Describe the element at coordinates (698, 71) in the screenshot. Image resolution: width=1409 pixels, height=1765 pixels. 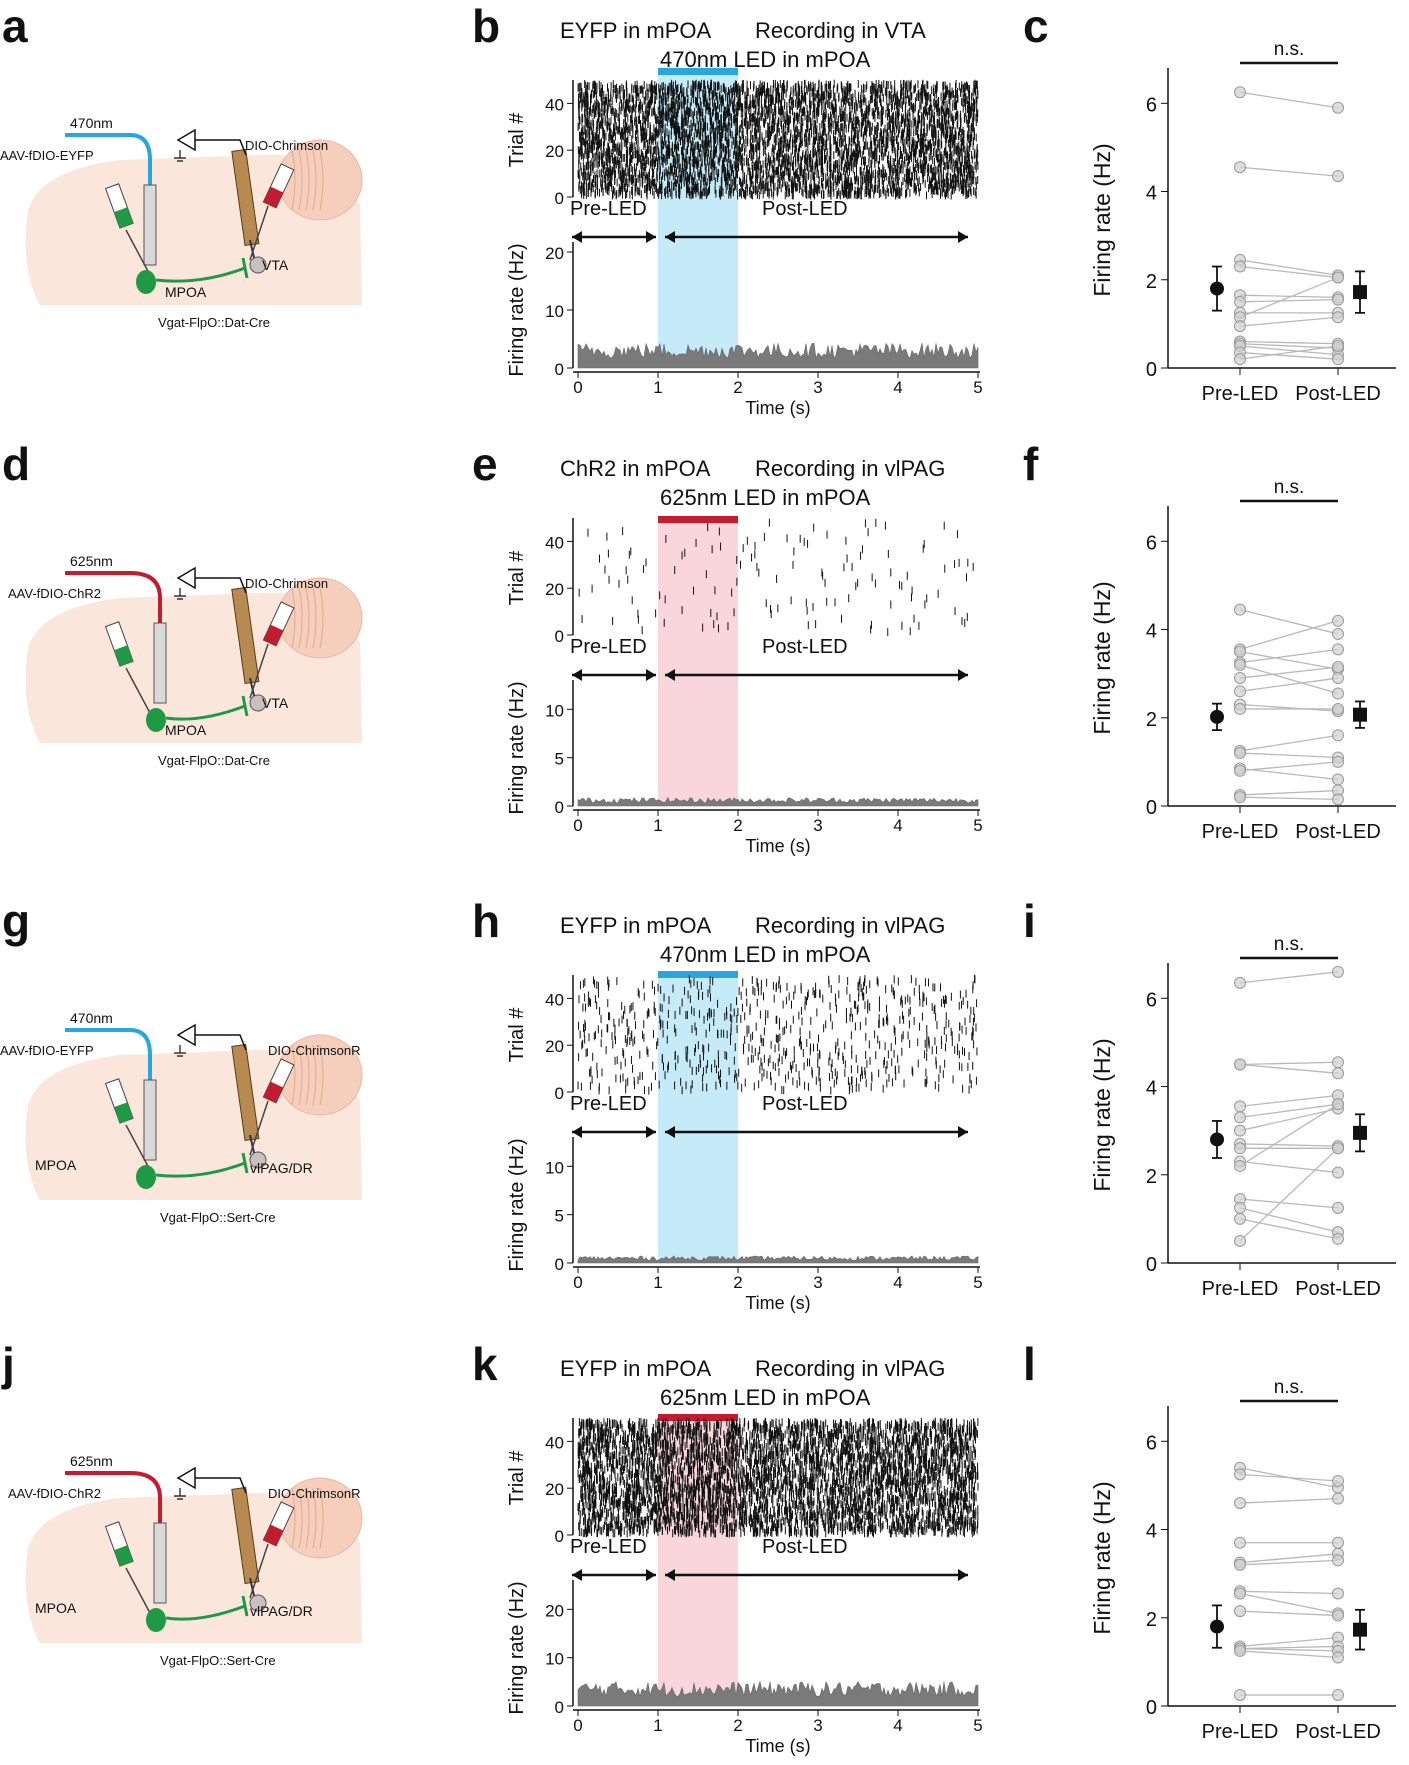
I see `led-bar` at that location.